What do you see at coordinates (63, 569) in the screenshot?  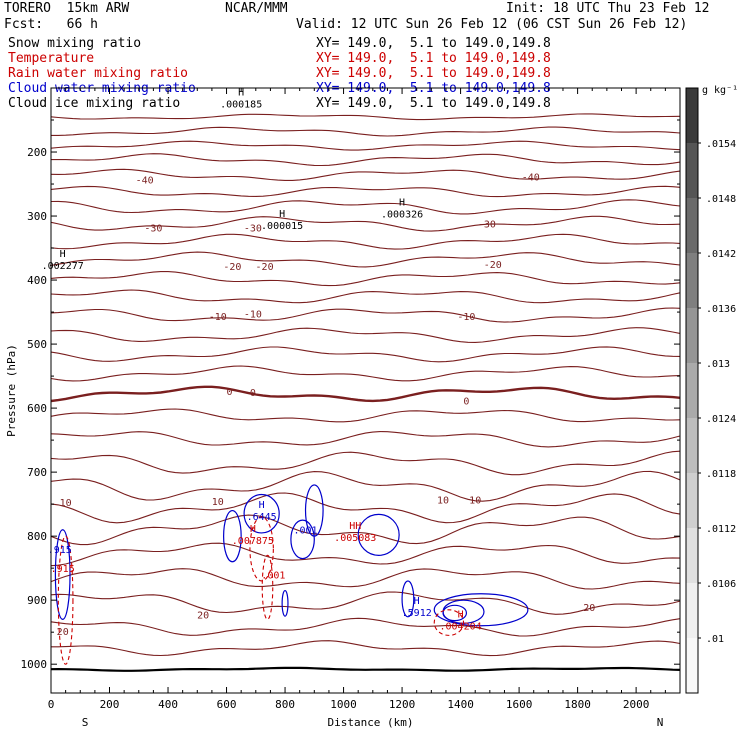 I see `contour-value-label: .915` at bounding box center [63, 569].